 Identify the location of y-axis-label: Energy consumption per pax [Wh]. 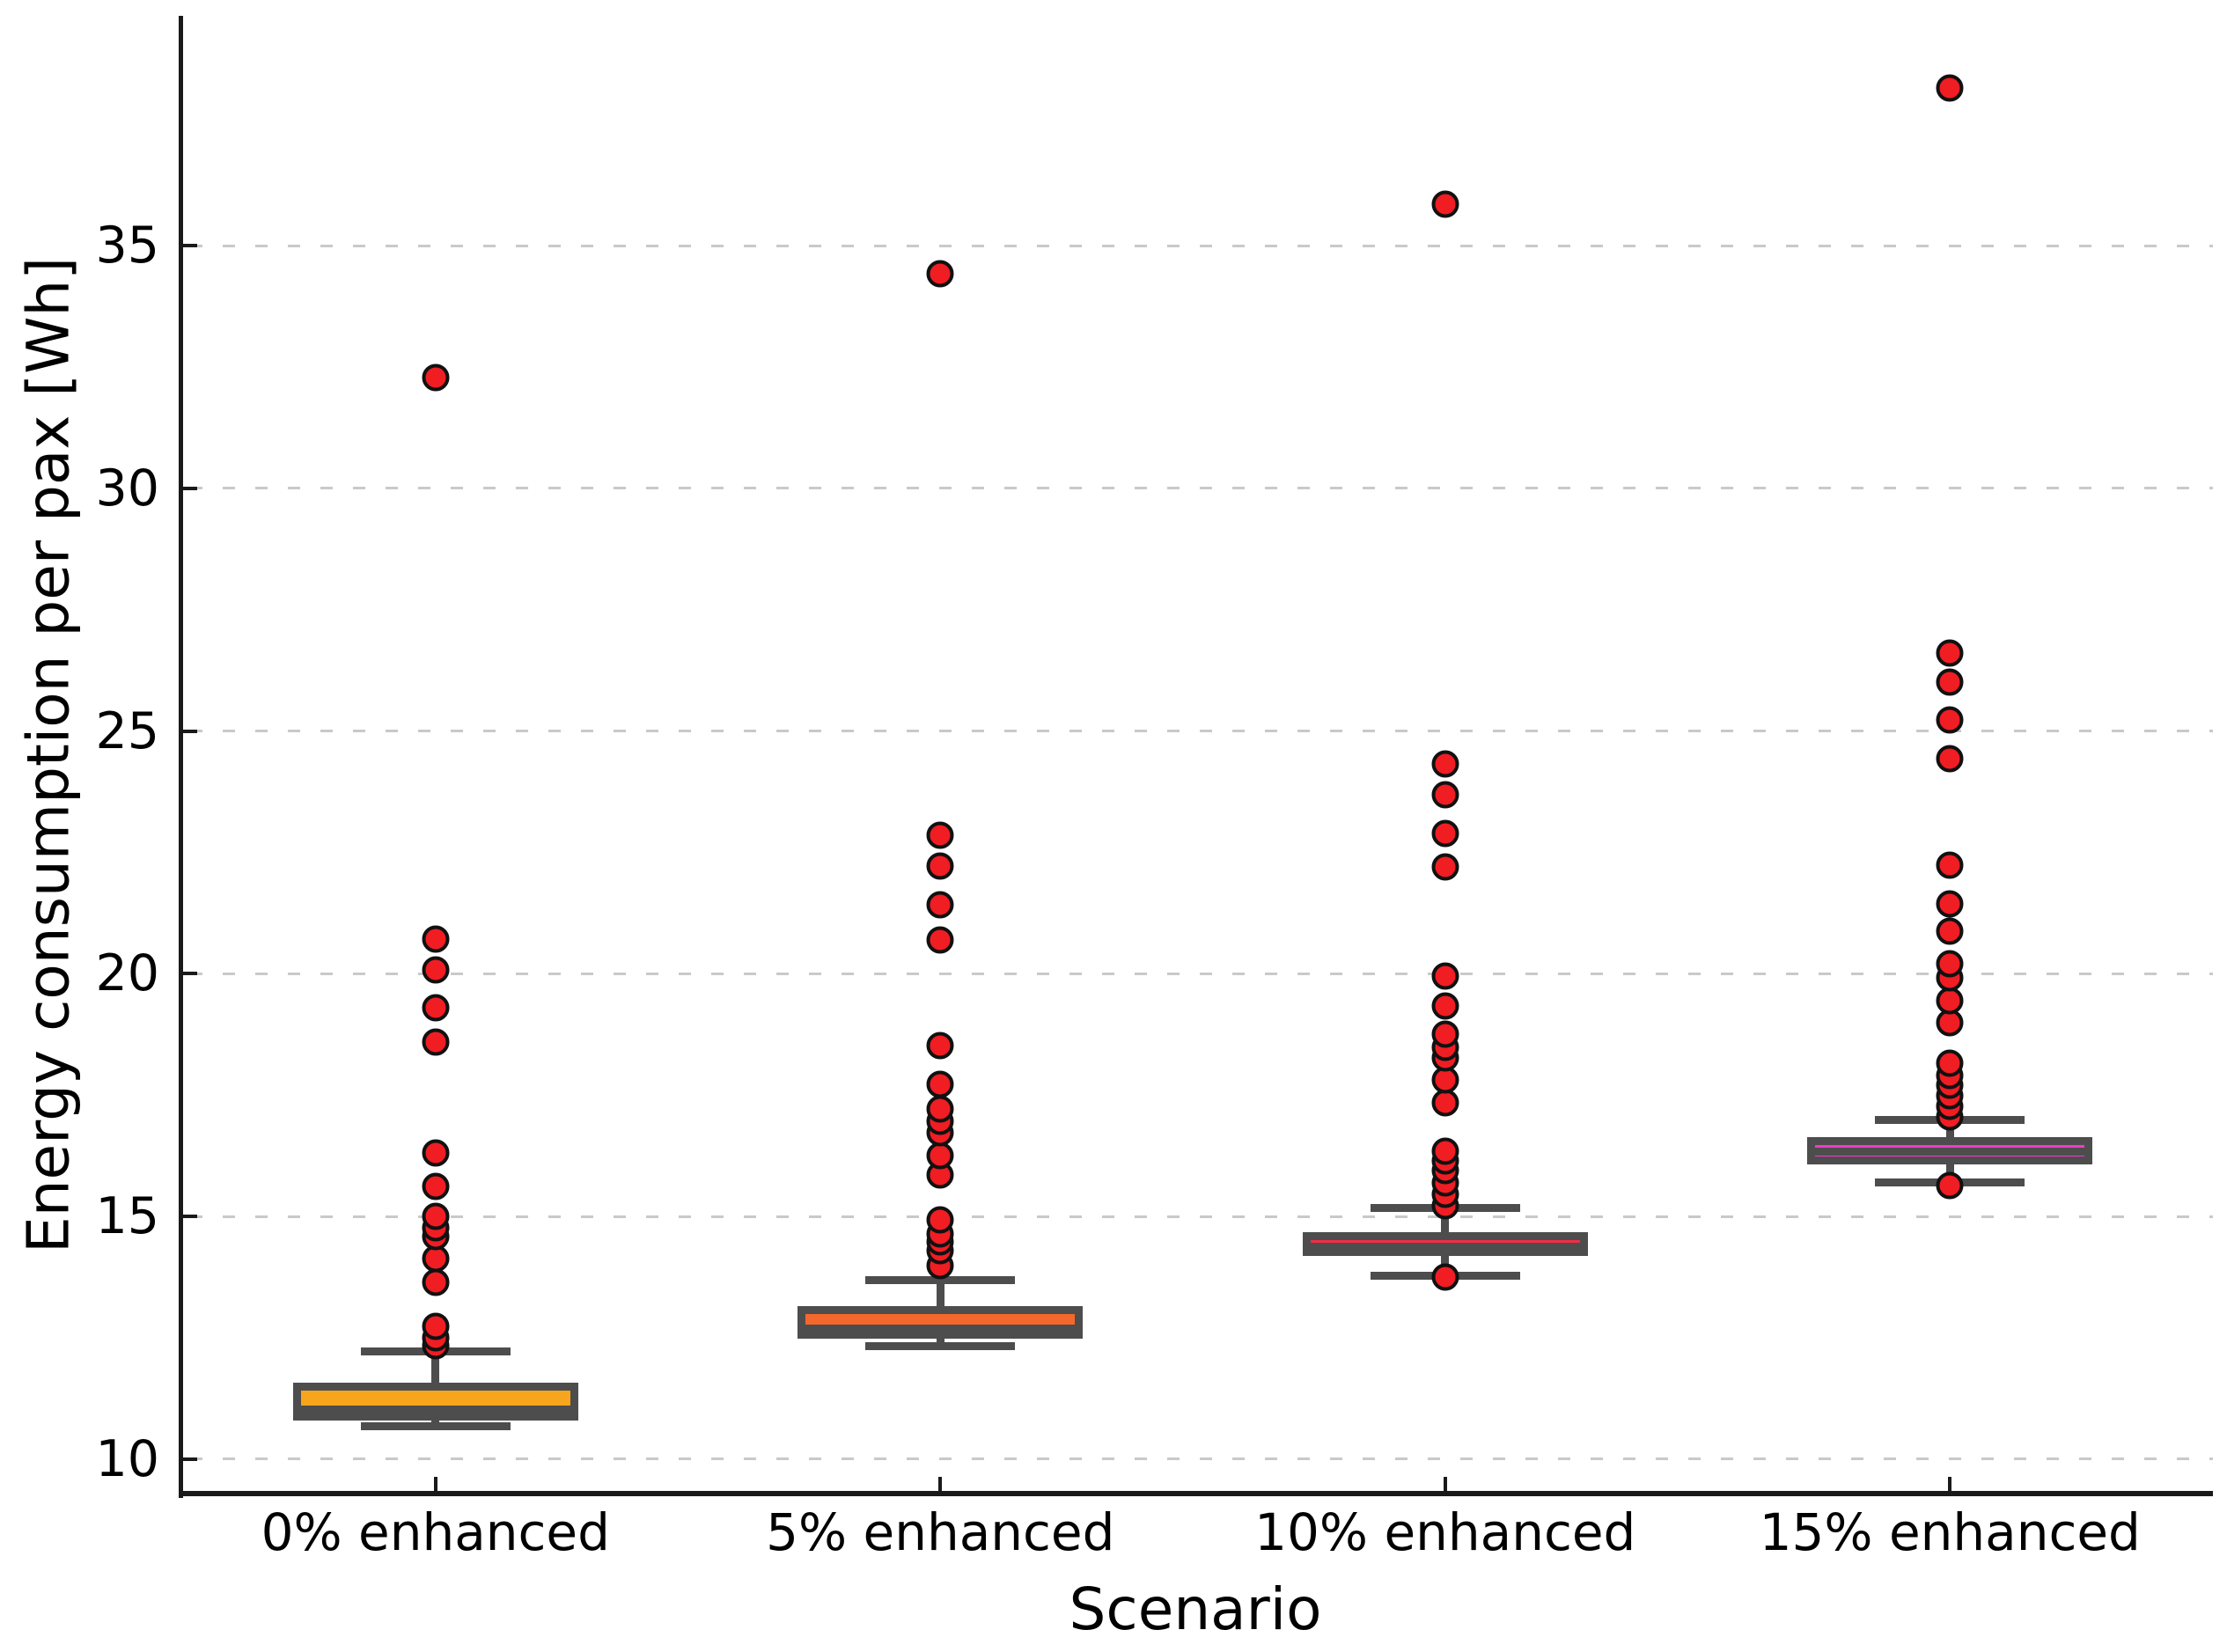
(49, 755).